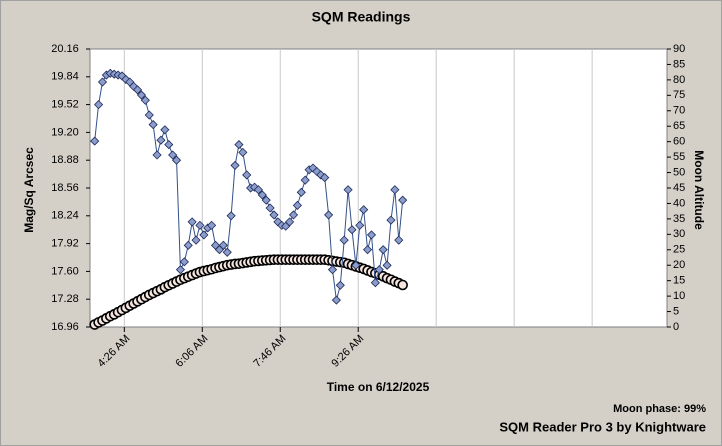  What do you see at coordinates (679, 172) in the screenshot?
I see `y2-tick-label: 50` at bounding box center [679, 172].